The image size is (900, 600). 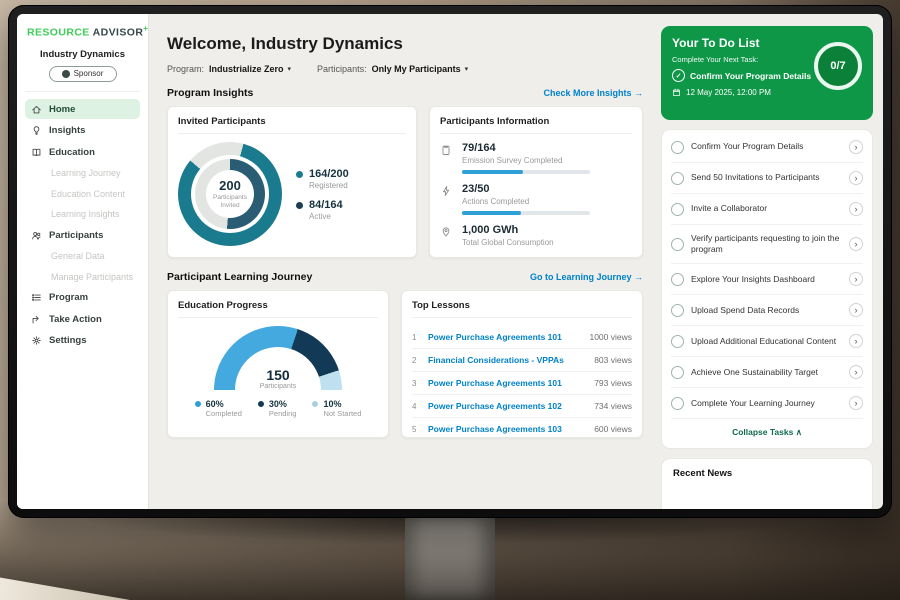 I want to click on lesson-title-link: Financial Considerations - VPPAs, so click(x=496, y=360).